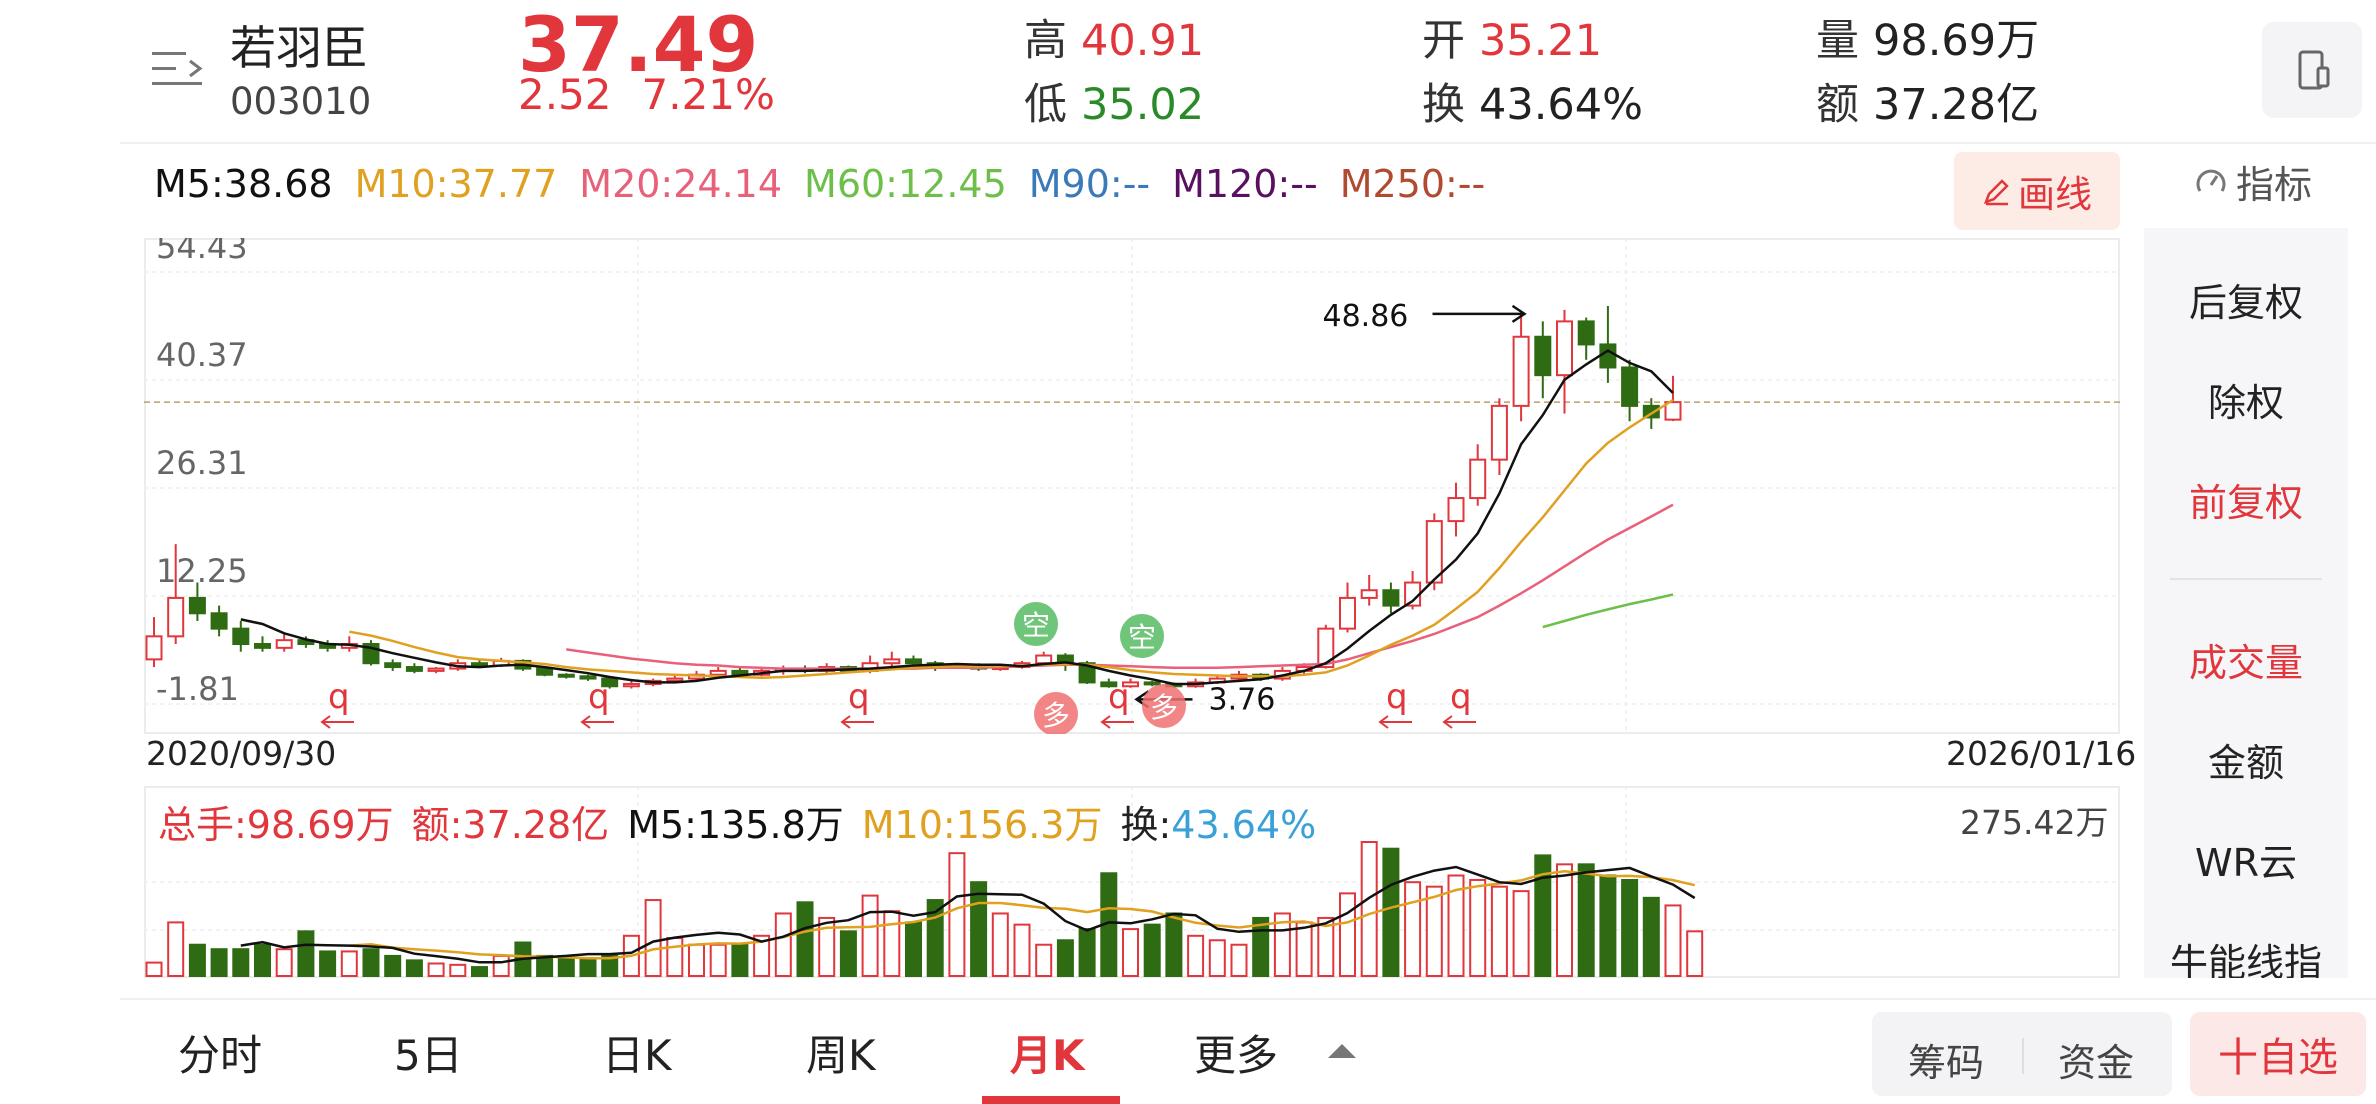 Image resolution: width=2376 pixels, height=1104 pixels. What do you see at coordinates (2312, 70) in the screenshot?
I see `device-toggle-button` at bounding box center [2312, 70].